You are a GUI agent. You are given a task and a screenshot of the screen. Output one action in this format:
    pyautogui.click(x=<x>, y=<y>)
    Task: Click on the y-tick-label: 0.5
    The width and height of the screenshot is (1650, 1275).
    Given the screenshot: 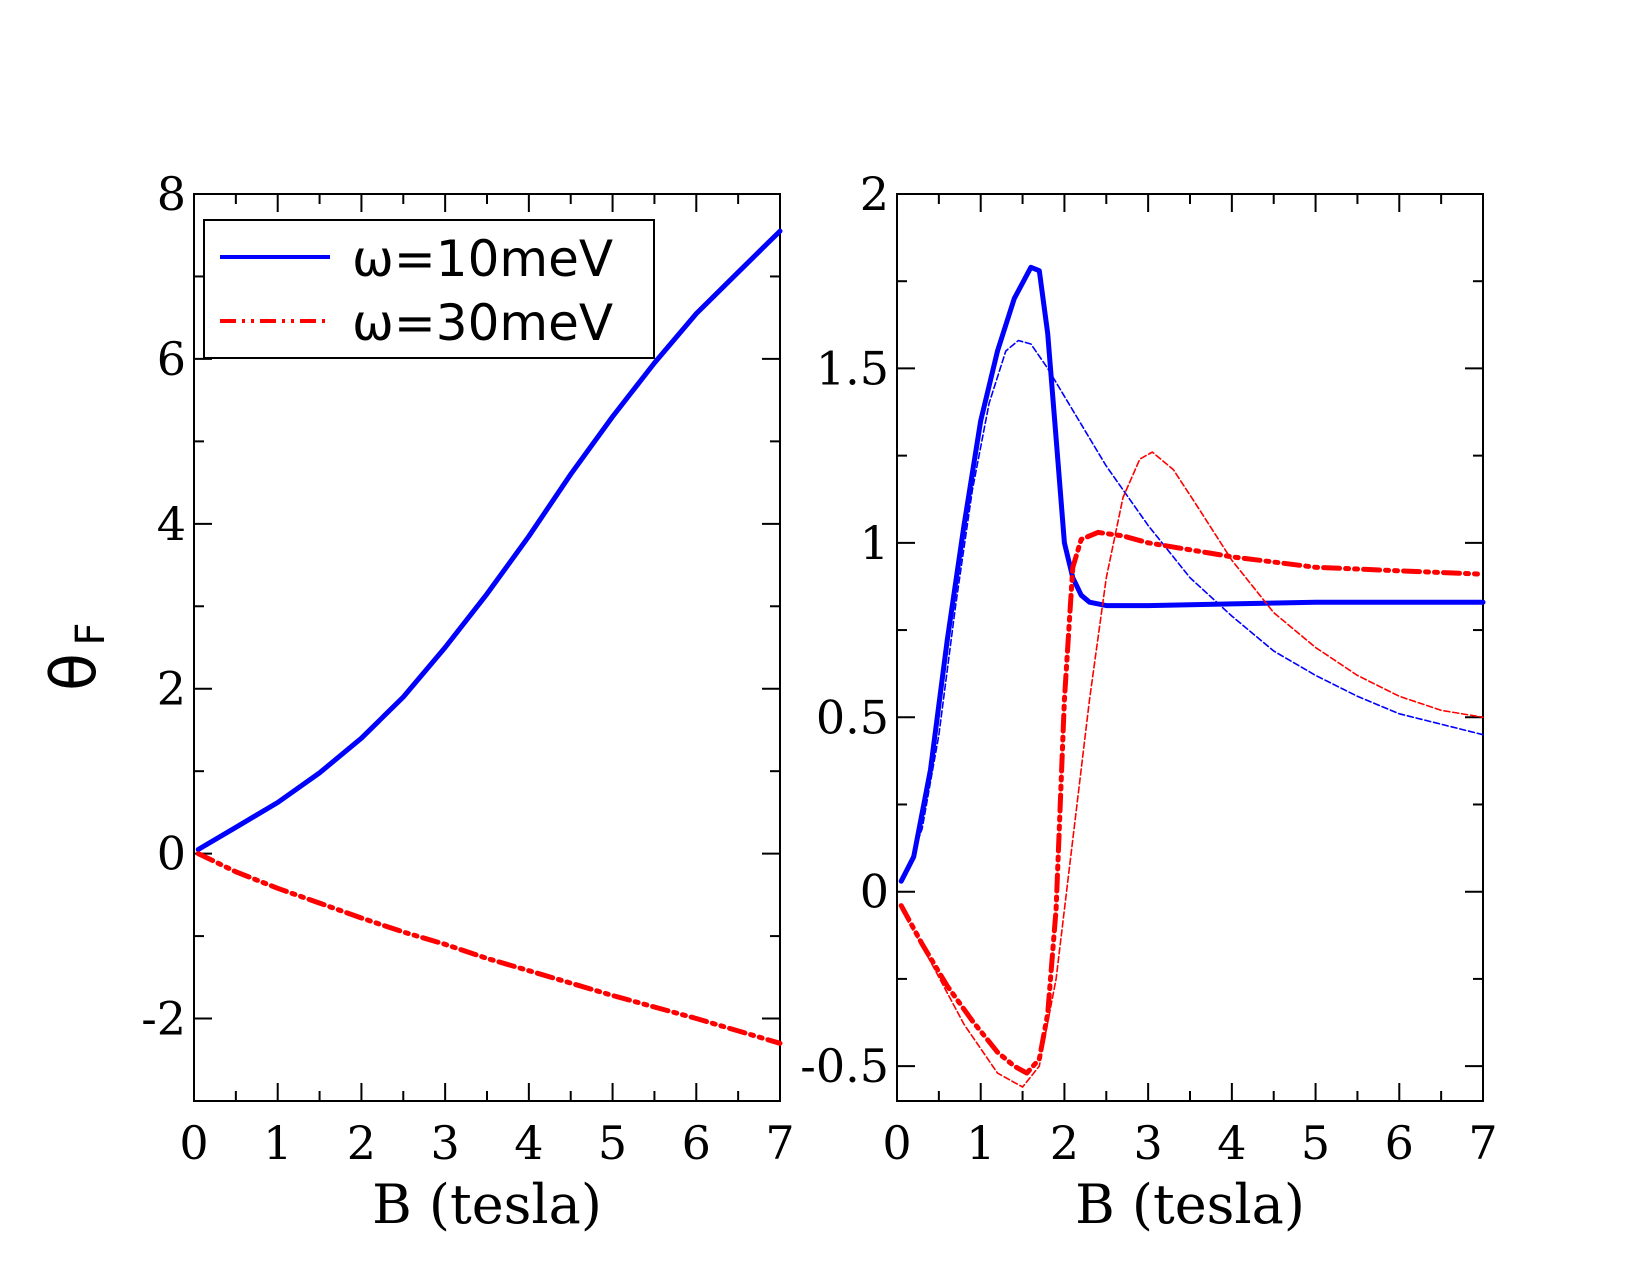 What is the action you would take?
    pyautogui.click(x=852, y=717)
    